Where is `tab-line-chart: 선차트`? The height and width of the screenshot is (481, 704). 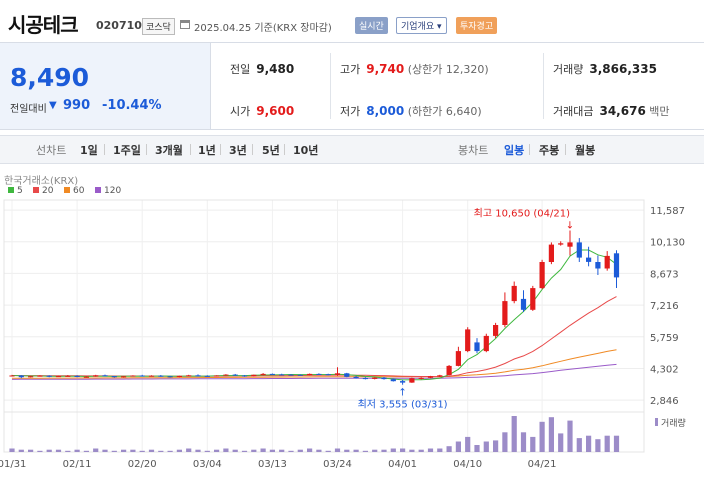
tab-line-chart: 선차트 is located at coordinates (51, 150).